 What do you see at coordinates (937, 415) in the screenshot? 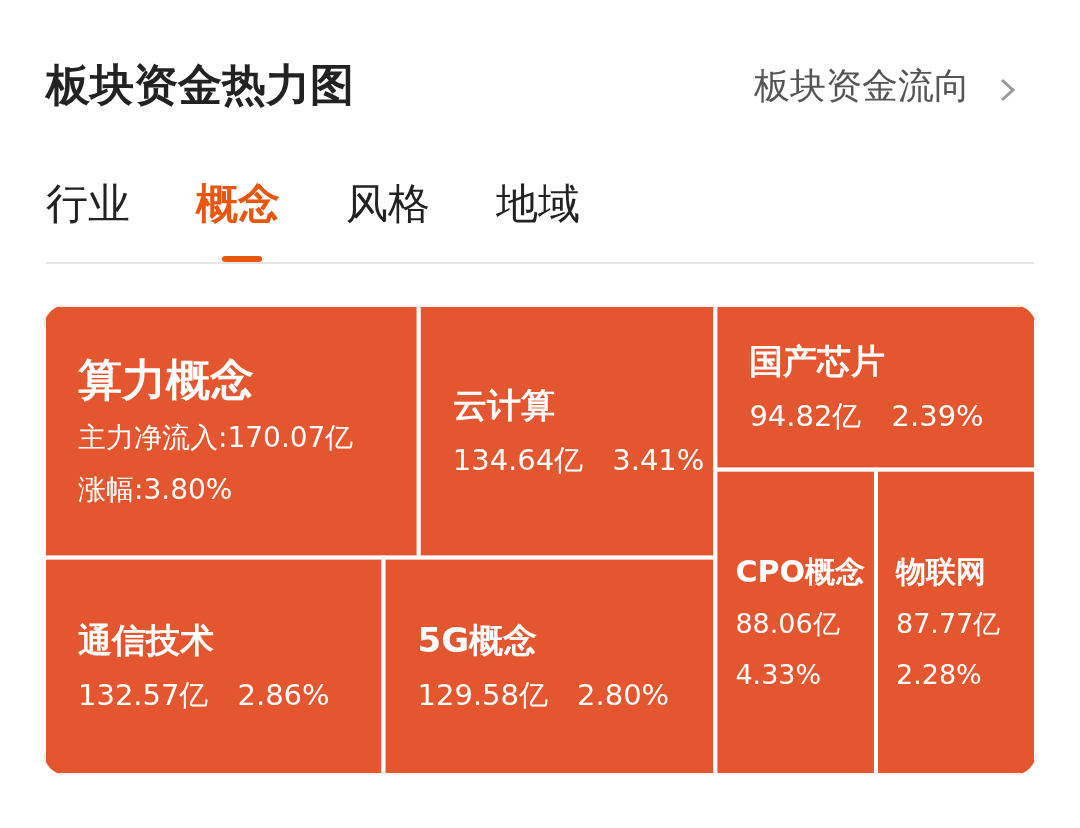
I see `data-label: 2.39%` at bounding box center [937, 415].